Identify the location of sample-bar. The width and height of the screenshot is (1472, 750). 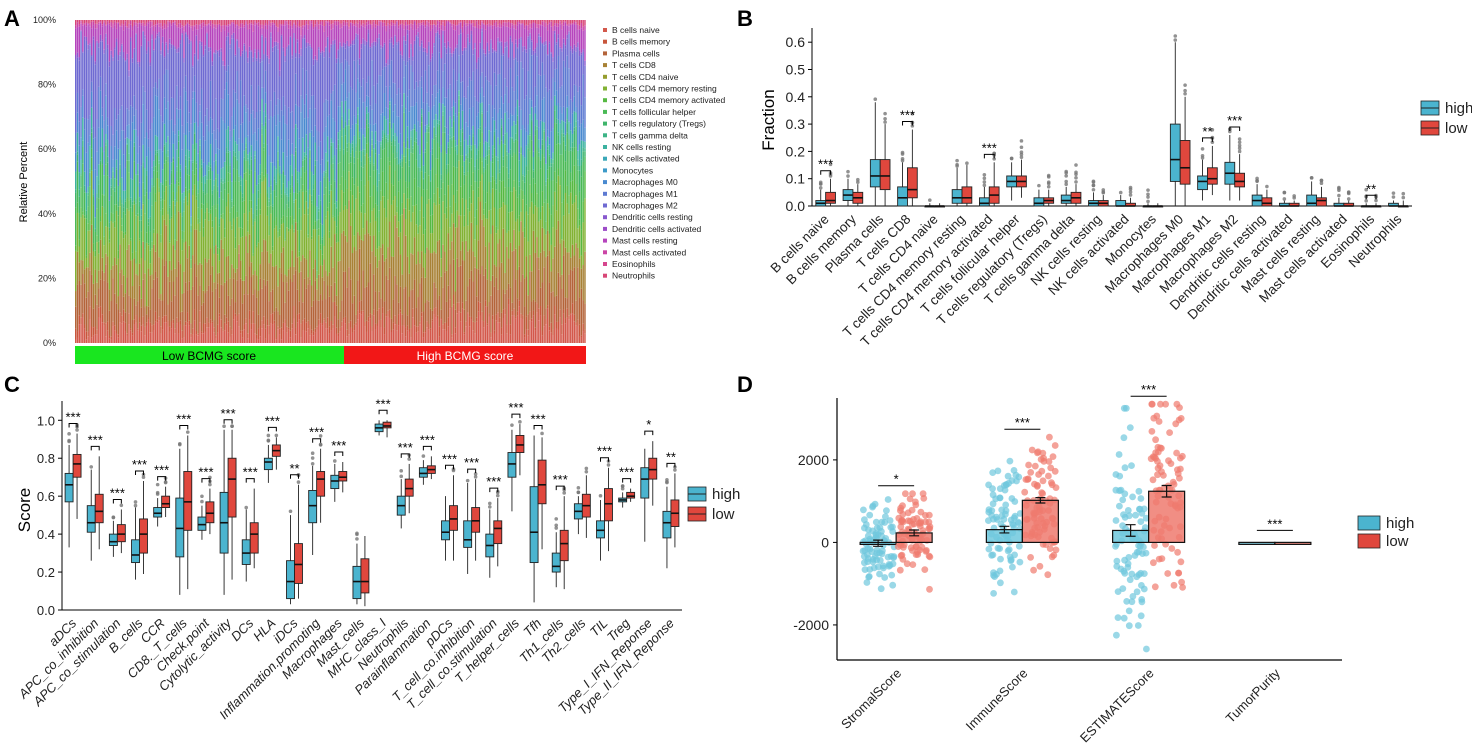
(164, 181).